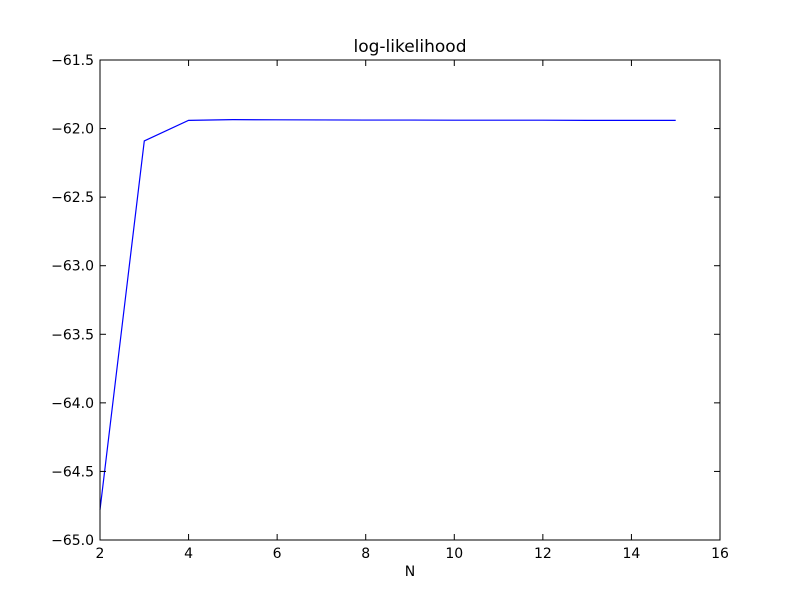  I want to click on x-tick-label: 4, so click(188, 554).